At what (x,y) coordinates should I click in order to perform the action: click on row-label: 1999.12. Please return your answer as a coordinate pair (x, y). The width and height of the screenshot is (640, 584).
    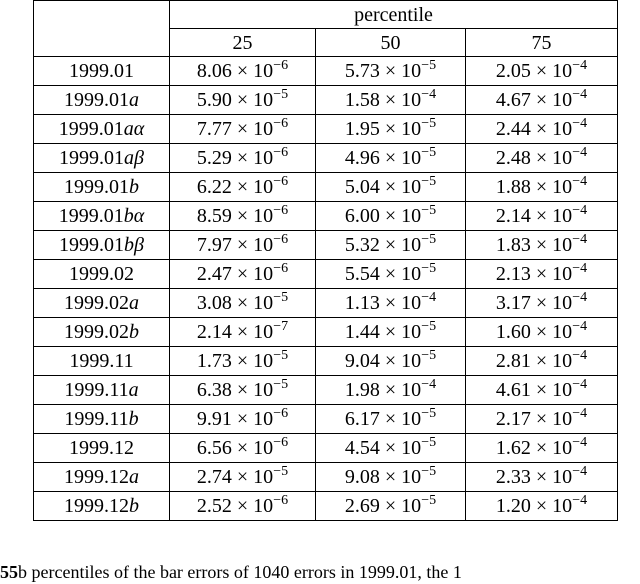
    Looking at the image, I should click on (101, 448).